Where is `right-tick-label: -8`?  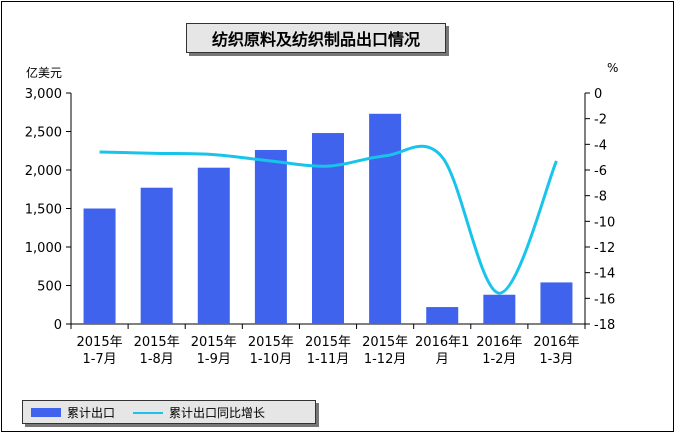 right-tick-label: -8 is located at coordinates (600, 197).